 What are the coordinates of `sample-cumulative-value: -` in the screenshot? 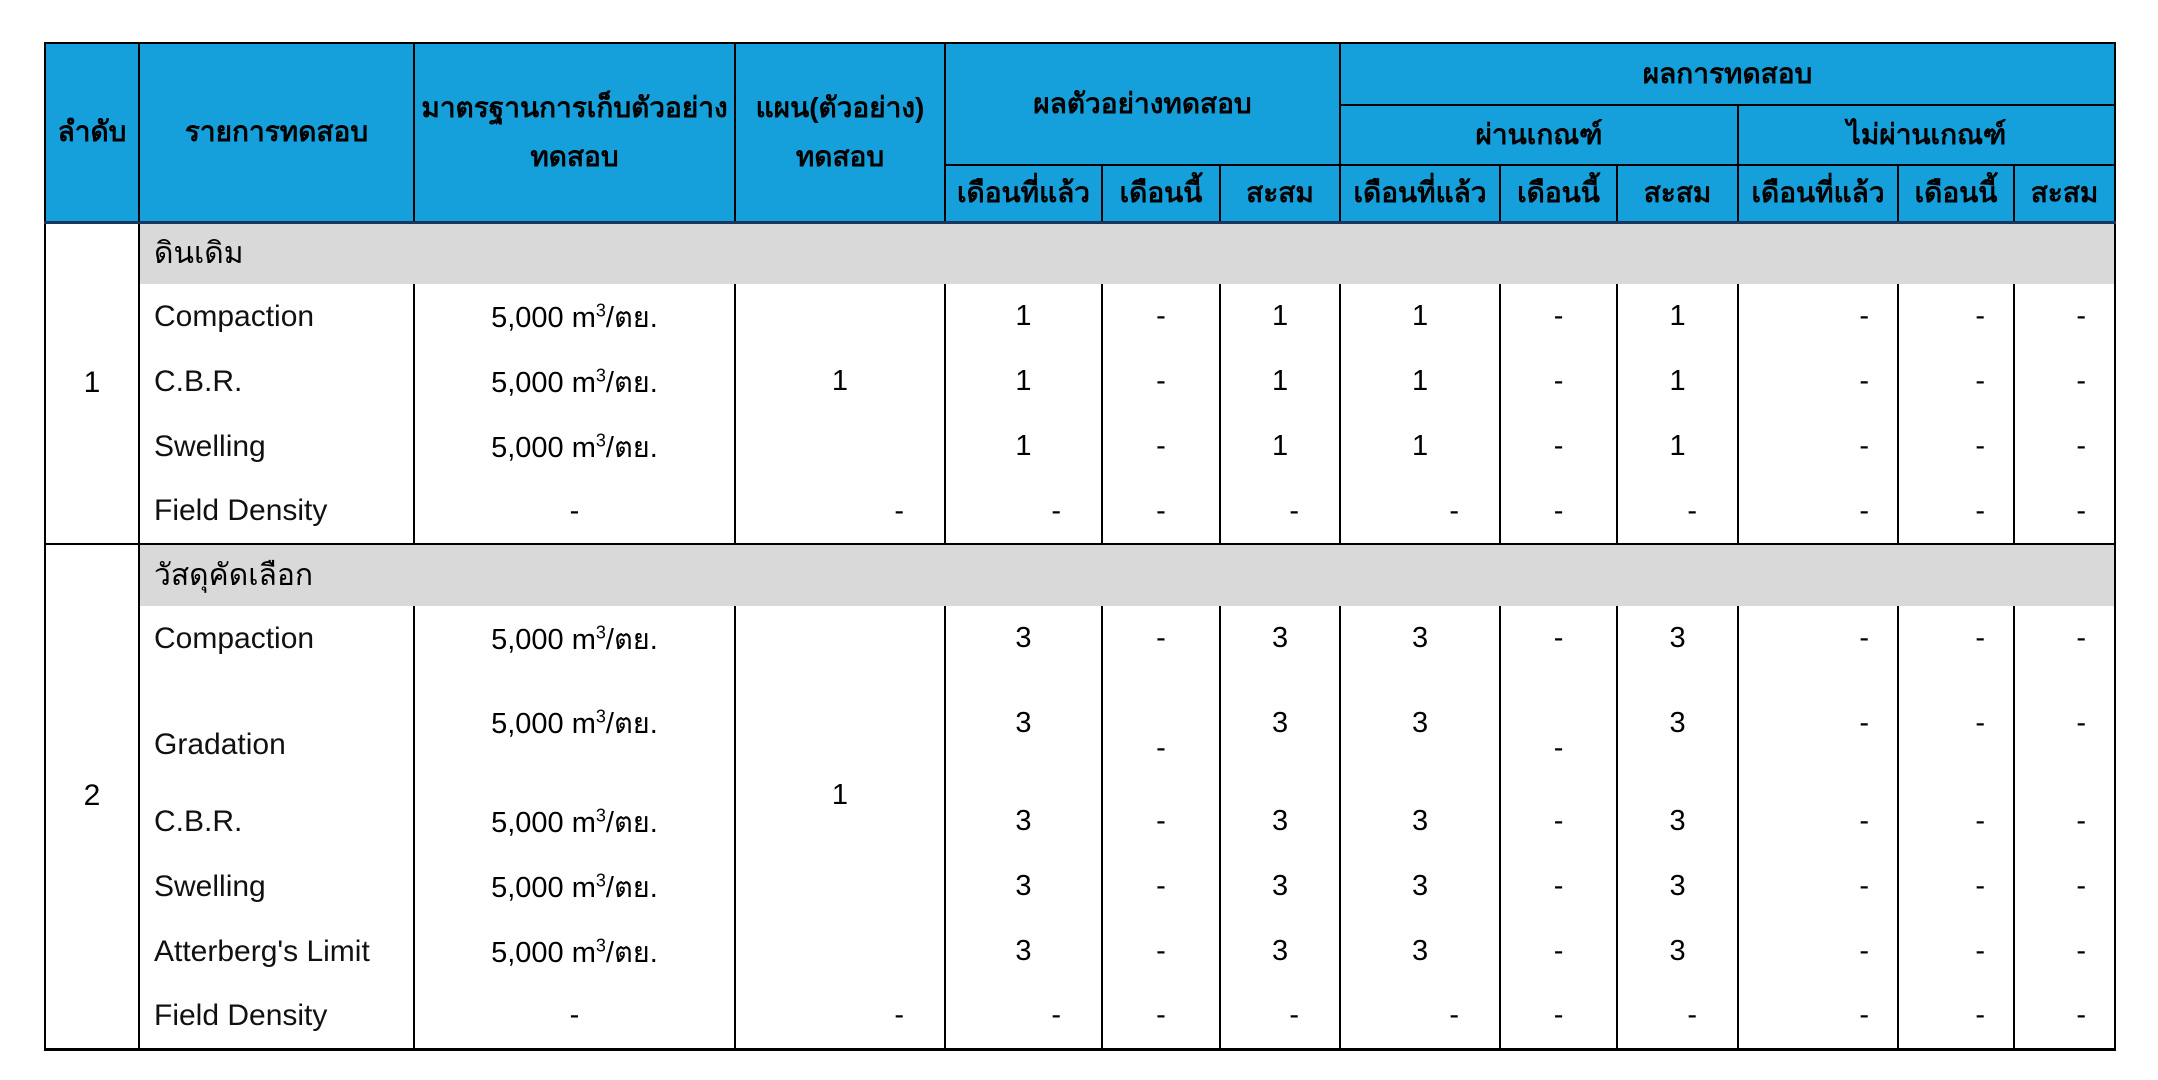 It's located at (1280, 1016).